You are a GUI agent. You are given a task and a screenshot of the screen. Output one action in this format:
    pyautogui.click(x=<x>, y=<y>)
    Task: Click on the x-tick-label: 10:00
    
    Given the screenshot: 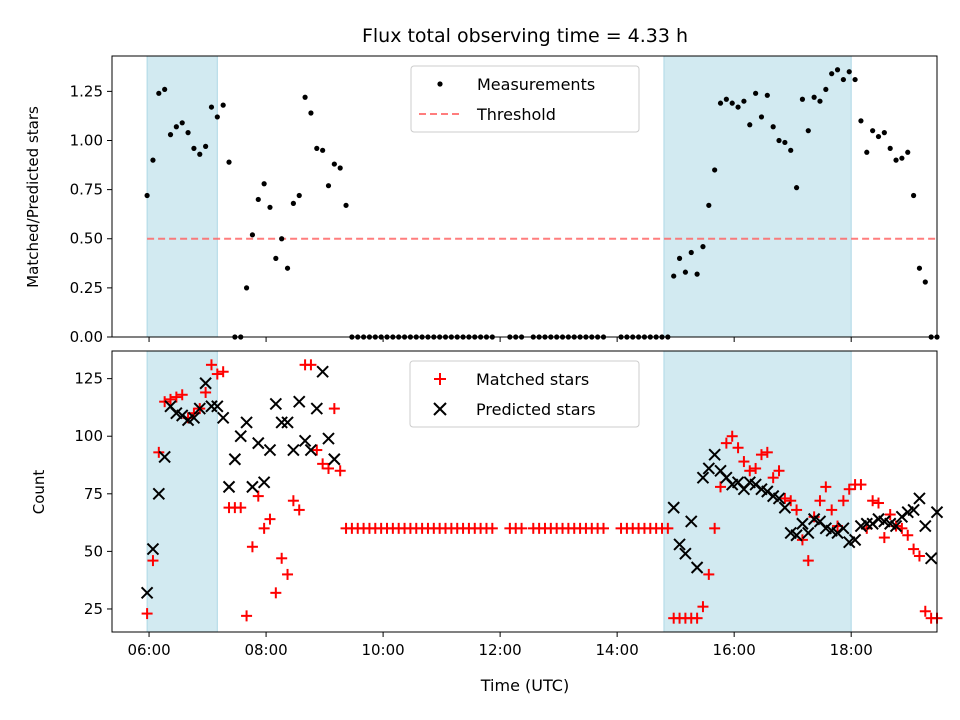 What is the action you would take?
    pyautogui.click(x=382, y=650)
    